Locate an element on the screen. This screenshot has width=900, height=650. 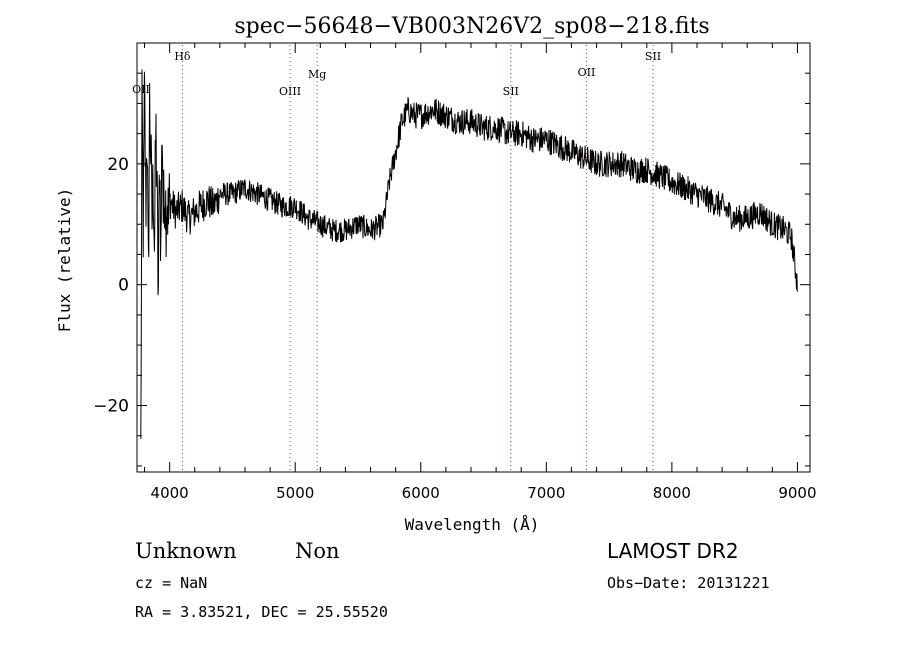
x-axis-label: Wavelength (Å) is located at coordinates (472, 524).